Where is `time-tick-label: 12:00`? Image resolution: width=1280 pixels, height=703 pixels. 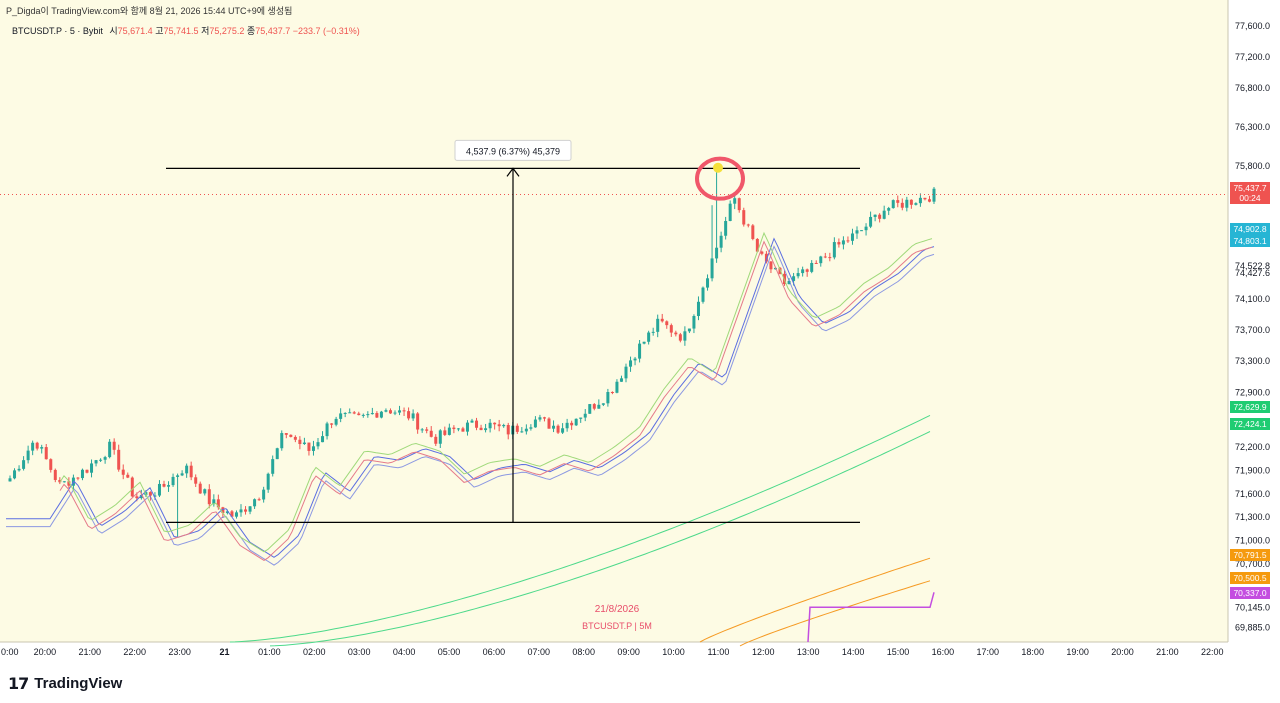
time-tick-label: 12:00 is located at coordinates (763, 652).